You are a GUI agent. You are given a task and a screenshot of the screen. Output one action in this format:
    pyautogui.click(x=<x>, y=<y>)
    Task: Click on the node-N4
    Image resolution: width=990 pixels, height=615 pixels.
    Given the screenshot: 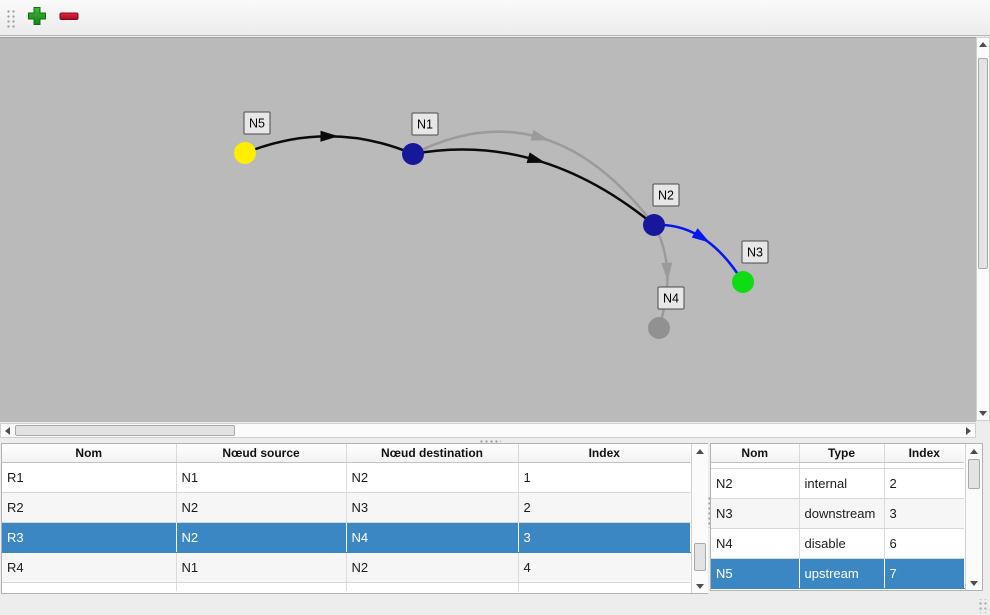 What is the action you would take?
    pyautogui.click(x=659, y=328)
    